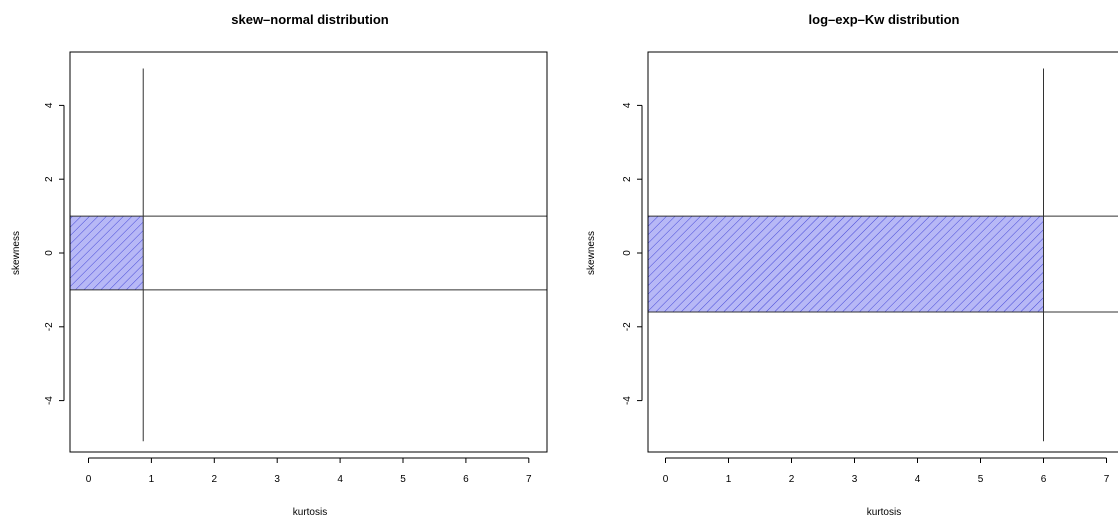  Describe the element at coordinates (884, 19) in the screenshot. I see `chart-title: log–exp–Kw distribution` at that location.